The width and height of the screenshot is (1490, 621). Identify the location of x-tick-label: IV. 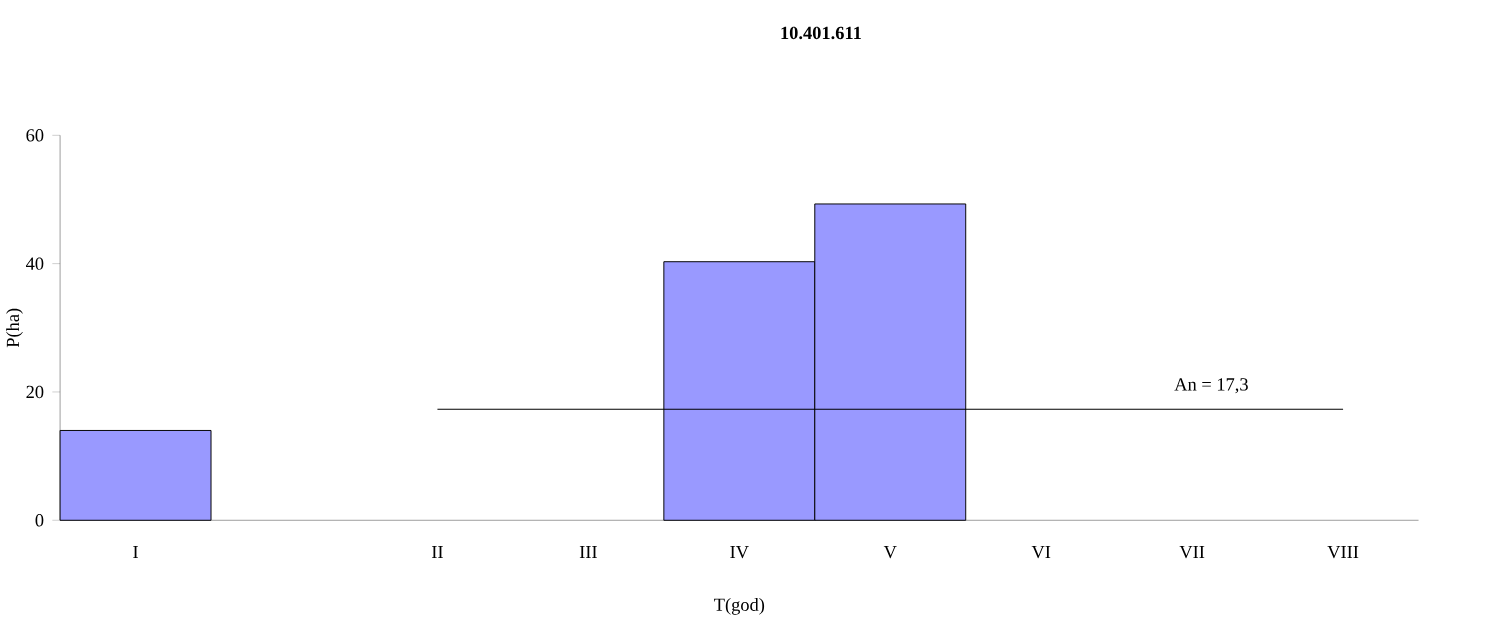
(739, 552).